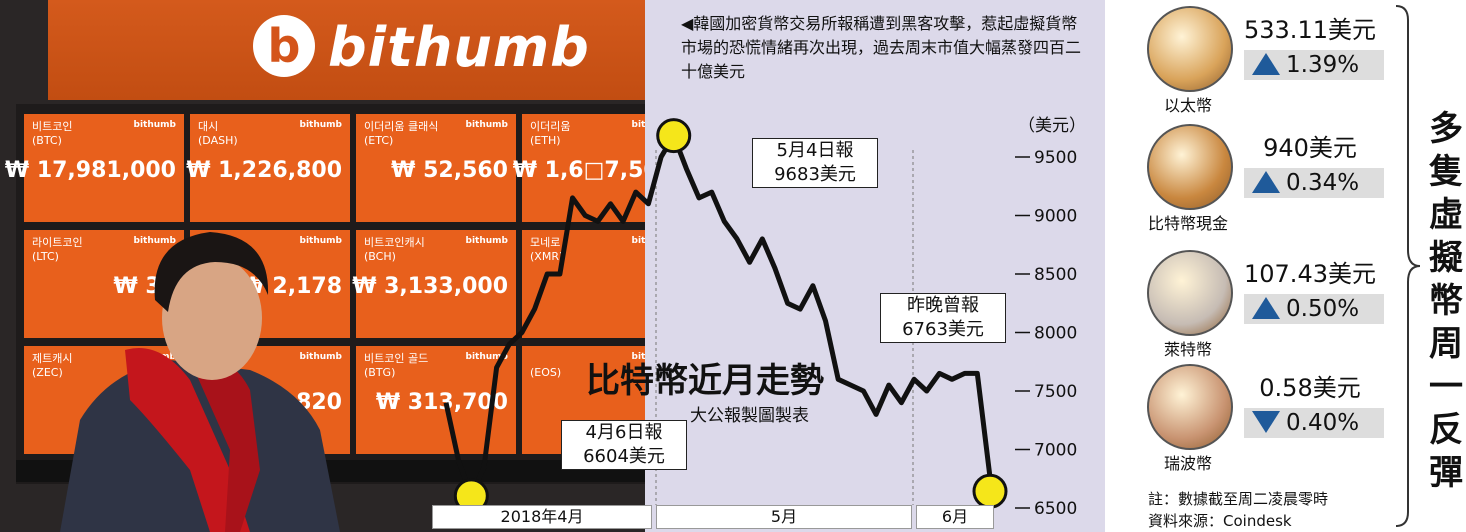 The width and height of the screenshot is (1466, 532). What do you see at coordinates (396, 365) in the screenshot?
I see `tile-name: 비트코인 골드 (BTG)` at bounding box center [396, 365].